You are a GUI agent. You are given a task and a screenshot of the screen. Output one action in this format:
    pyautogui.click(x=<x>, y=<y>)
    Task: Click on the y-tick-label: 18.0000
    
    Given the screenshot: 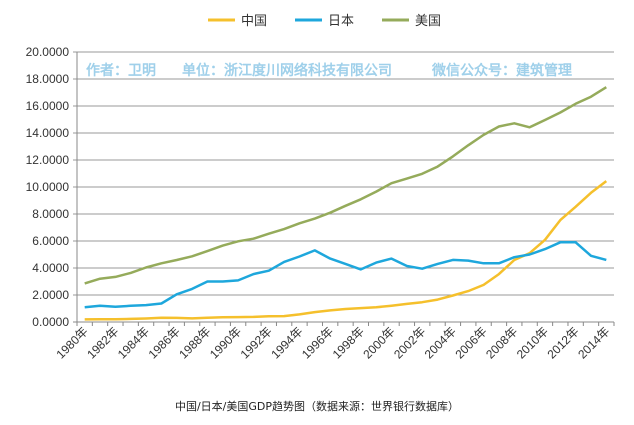 What is the action you would take?
    pyautogui.click(x=48, y=79)
    